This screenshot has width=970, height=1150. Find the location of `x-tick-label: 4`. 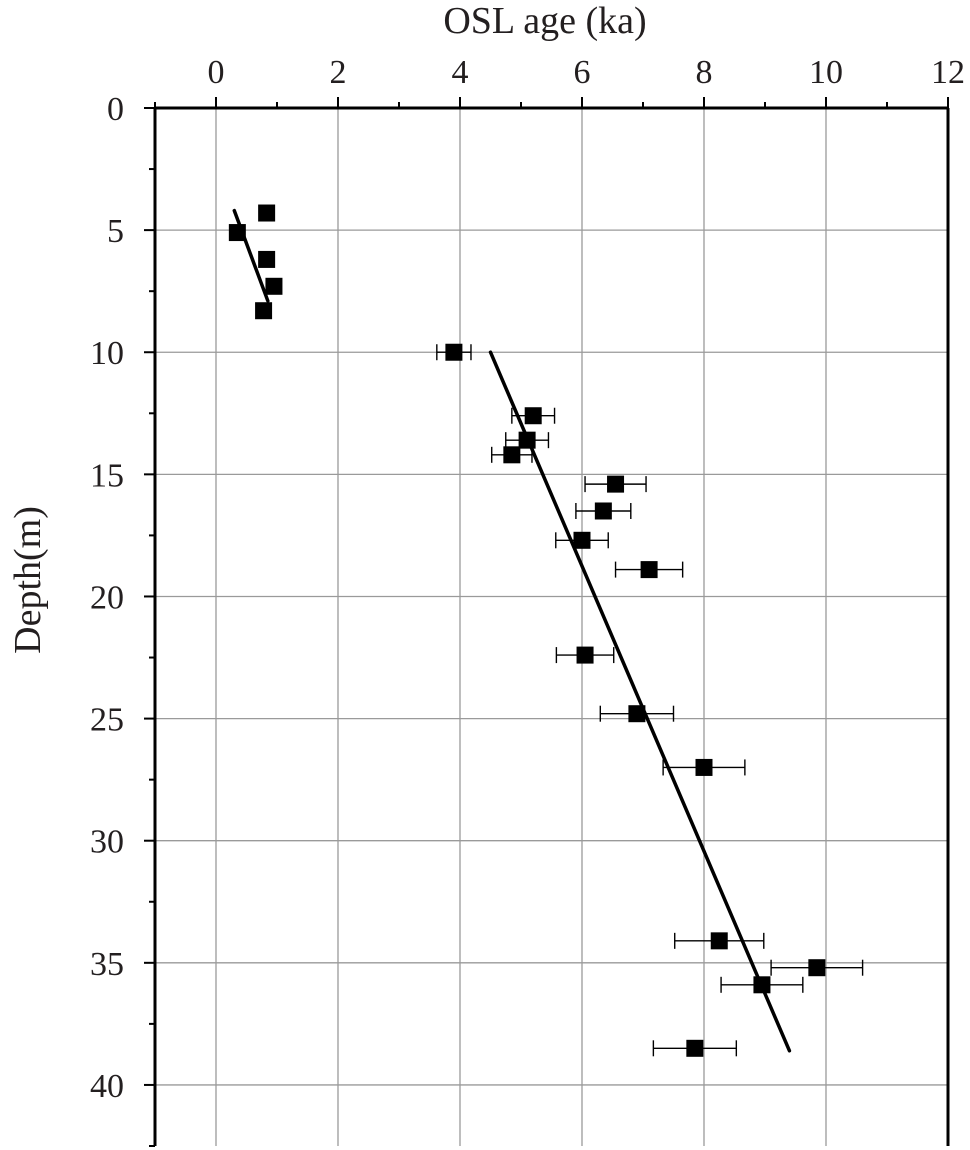

x-tick-label: 4 is located at coordinates (460, 72).